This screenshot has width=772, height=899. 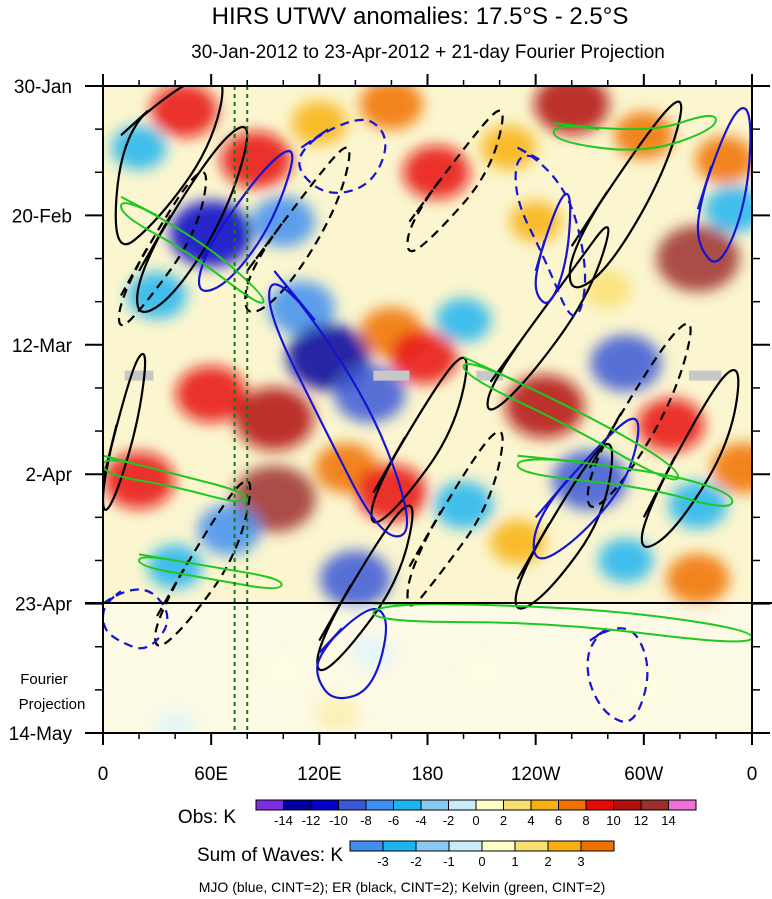 I want to click on reference-lines, so click(x=241, y=409).